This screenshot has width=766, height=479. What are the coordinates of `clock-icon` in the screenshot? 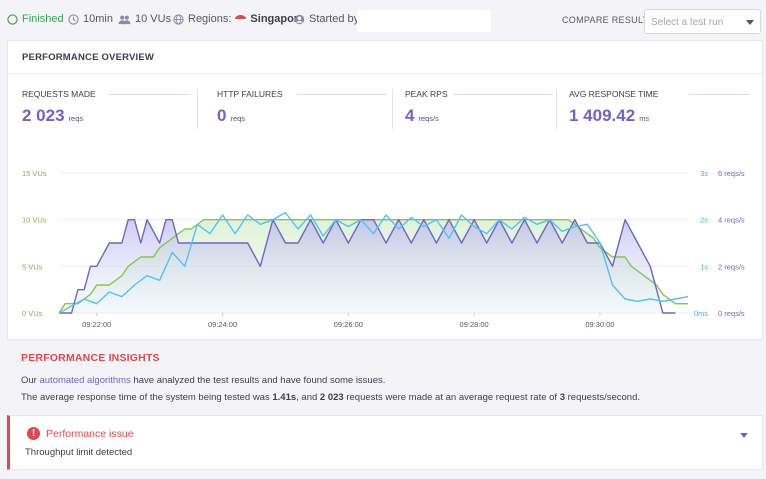 It's located at (73, 19).